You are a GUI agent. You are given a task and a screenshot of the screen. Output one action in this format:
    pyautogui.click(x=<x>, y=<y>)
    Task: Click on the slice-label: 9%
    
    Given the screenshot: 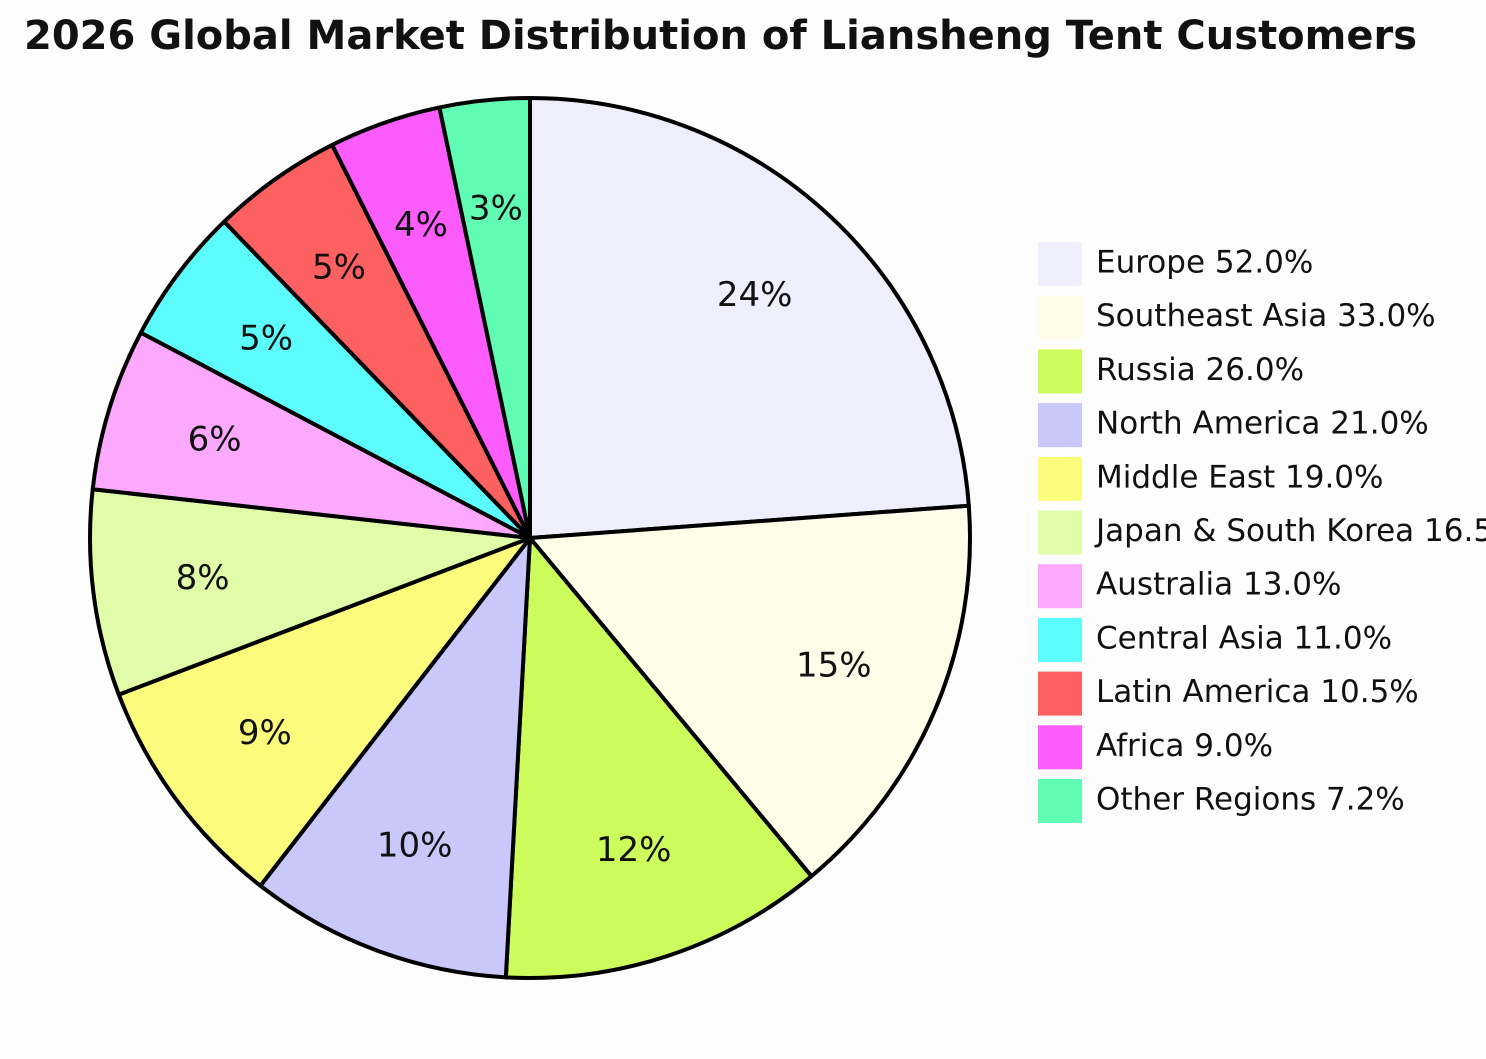 What is the action you would take?
    pyautogui.click(x=265, y=733)
    